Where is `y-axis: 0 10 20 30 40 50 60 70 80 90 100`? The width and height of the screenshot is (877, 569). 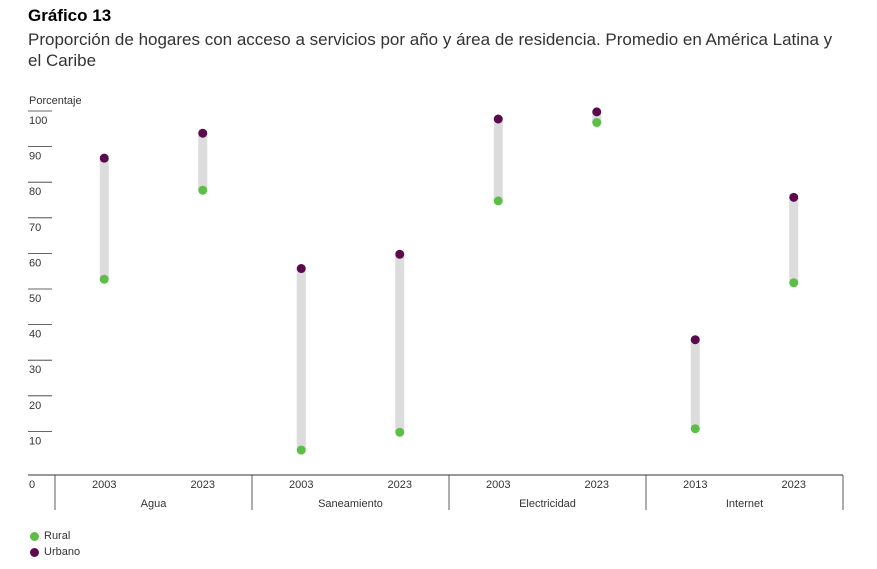
y-axis: 0 10 20 30 40 50 60 70 80 90 100 is located at coordinates (40, 300).